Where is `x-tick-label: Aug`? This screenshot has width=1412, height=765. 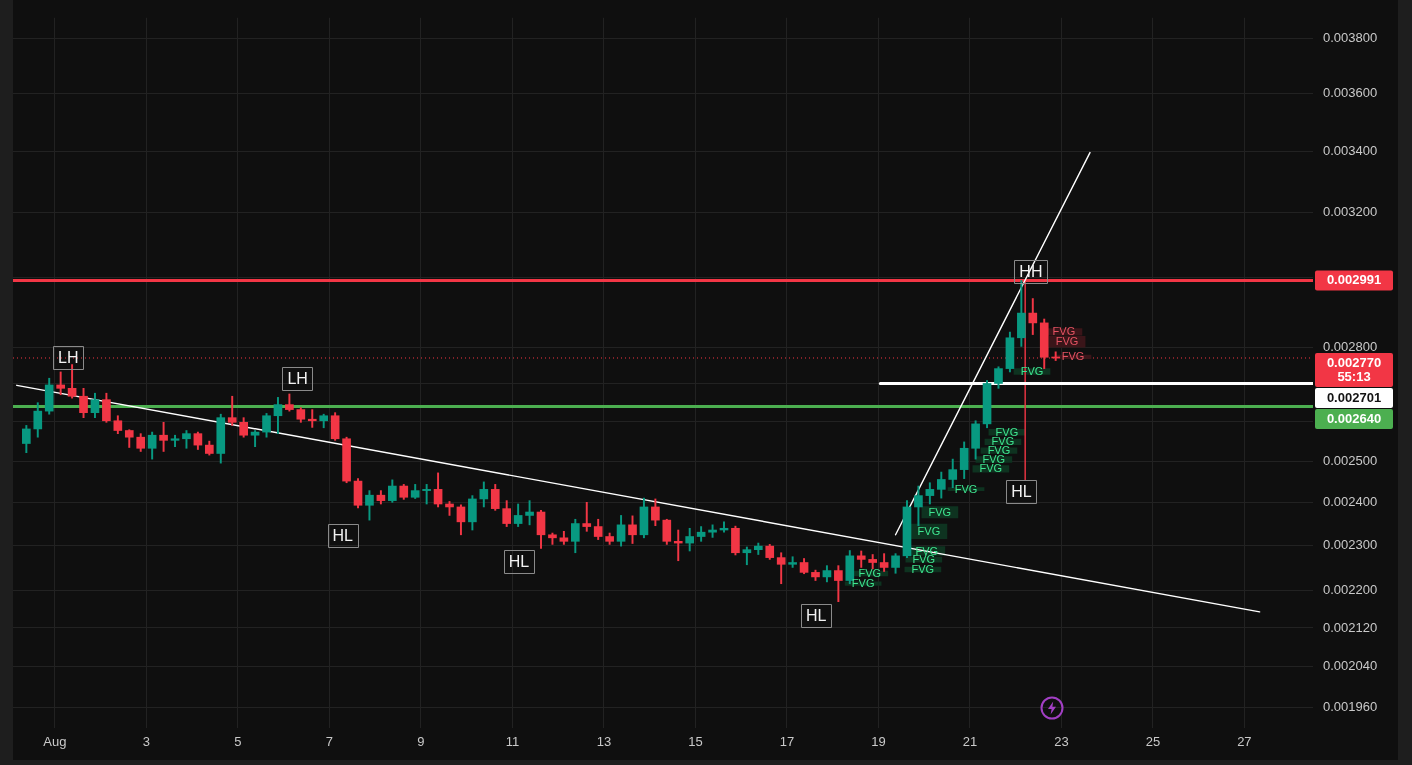 x-tick-label: Aug is located at coordinates (55, 742).